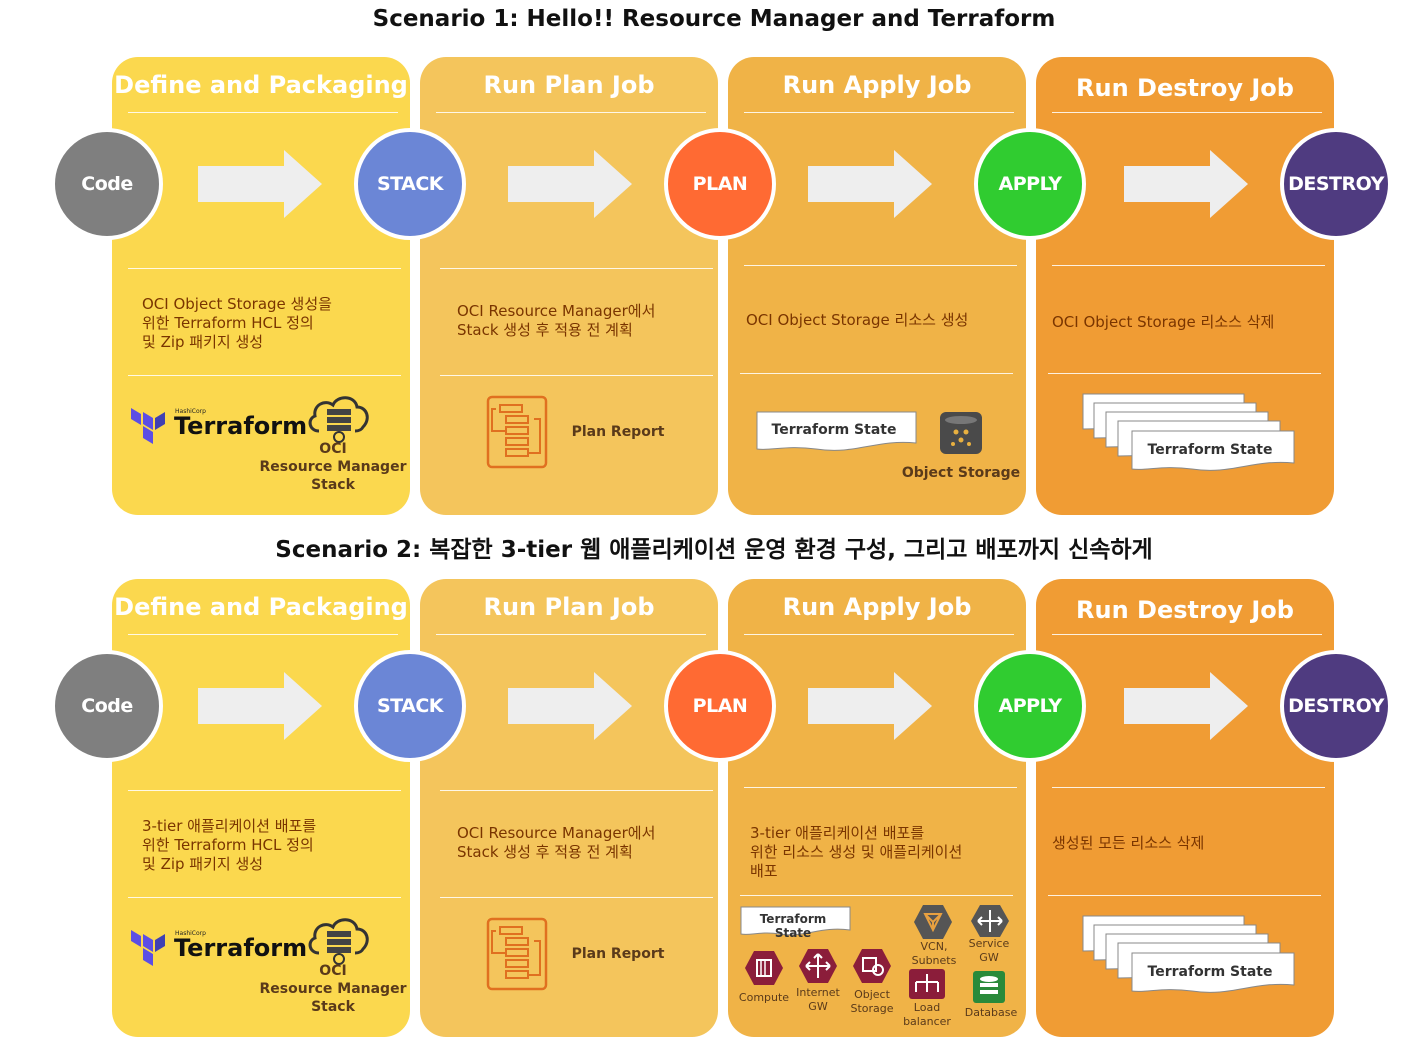  I want to click on stage-description: 3-tier 애플리케이션 배포를 위한 리소스 생성 및 애플리케이션 배포, so click(856, 852).